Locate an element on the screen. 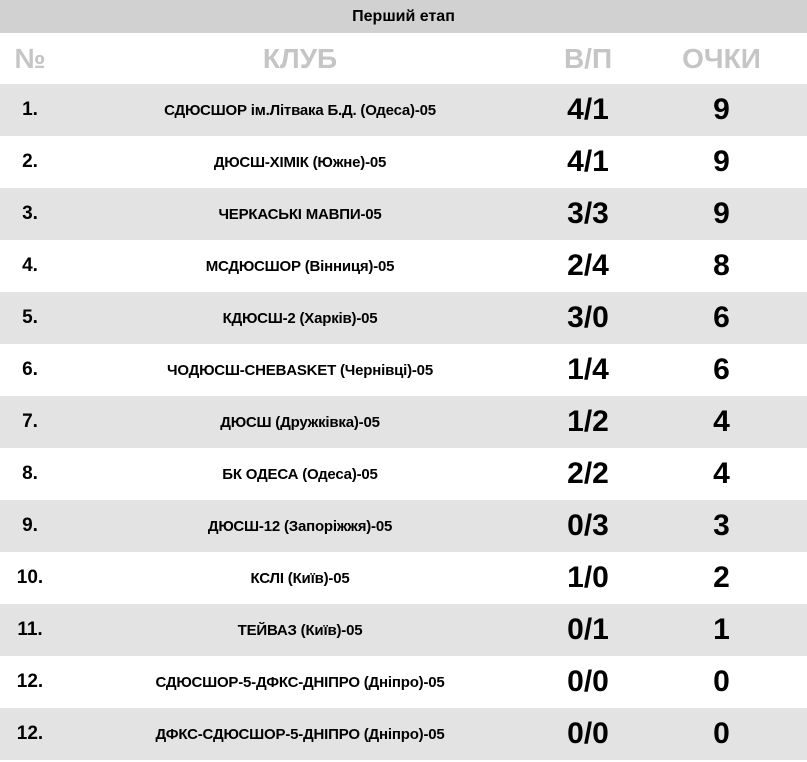 Image resolution: width=807 pixels, height=762 pixels. club-cell: ДФКС-СДЮСШОР-5-ДНІПРО (Дніпро)-05 is located at coordinates (300, 734).